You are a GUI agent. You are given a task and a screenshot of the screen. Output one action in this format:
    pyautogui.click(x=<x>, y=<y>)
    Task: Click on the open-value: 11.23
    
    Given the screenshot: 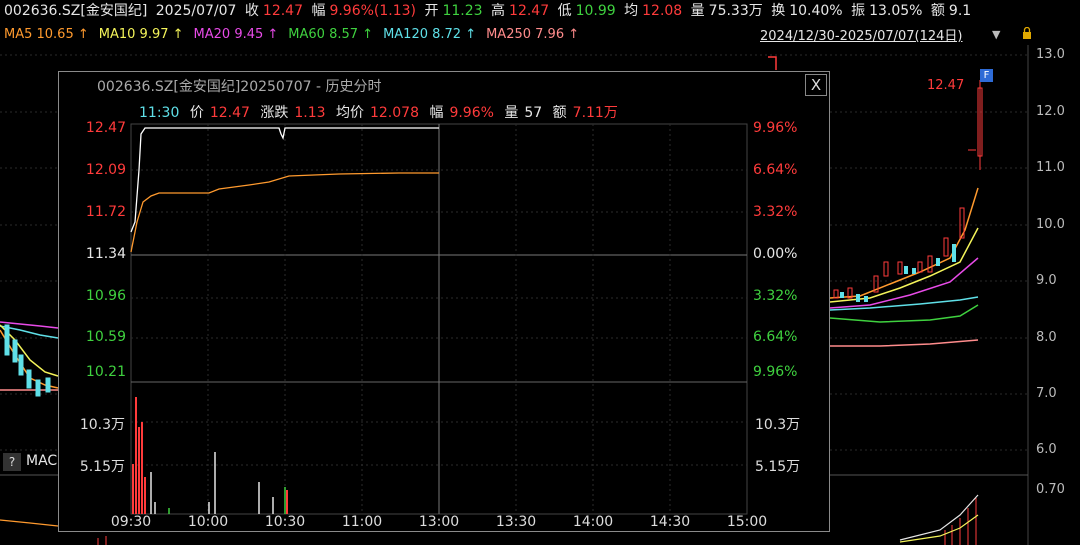 What is the action you would take?
    pyautogui.click(x=462, y=11)
    